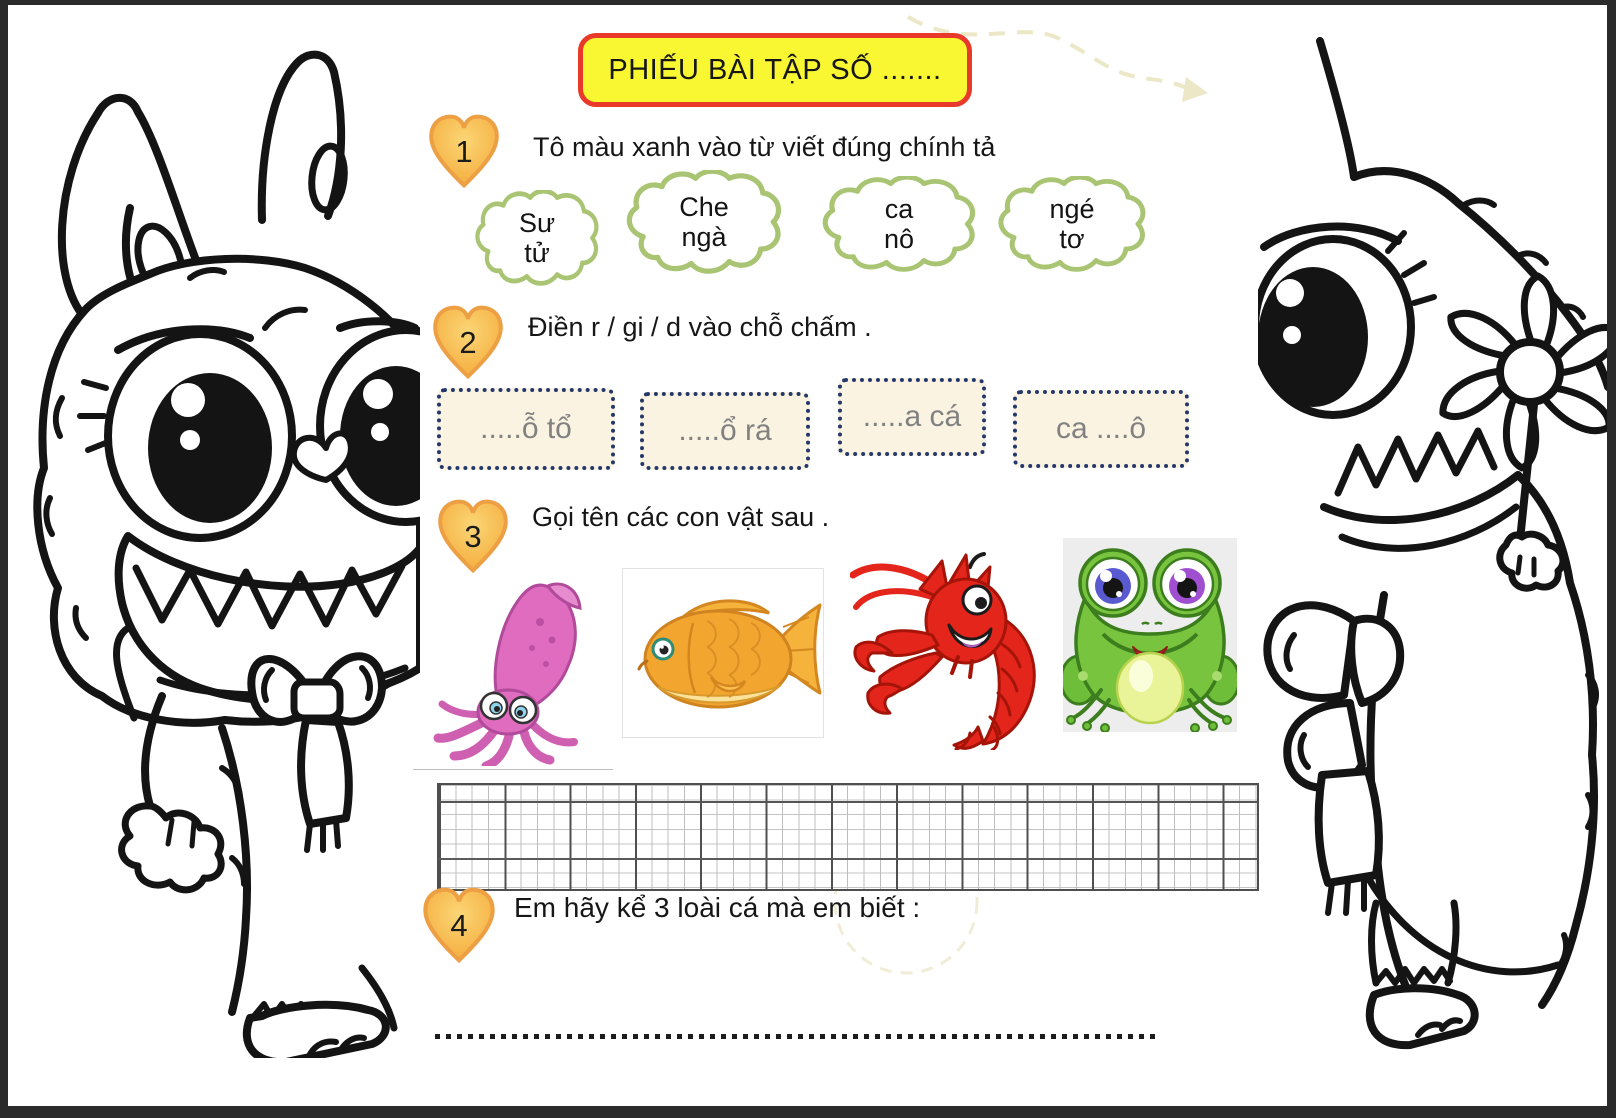  I want to click on exercise-1-prompt: Tô màu xanh vào từ viết đúng chính tả, so click(764, 147).